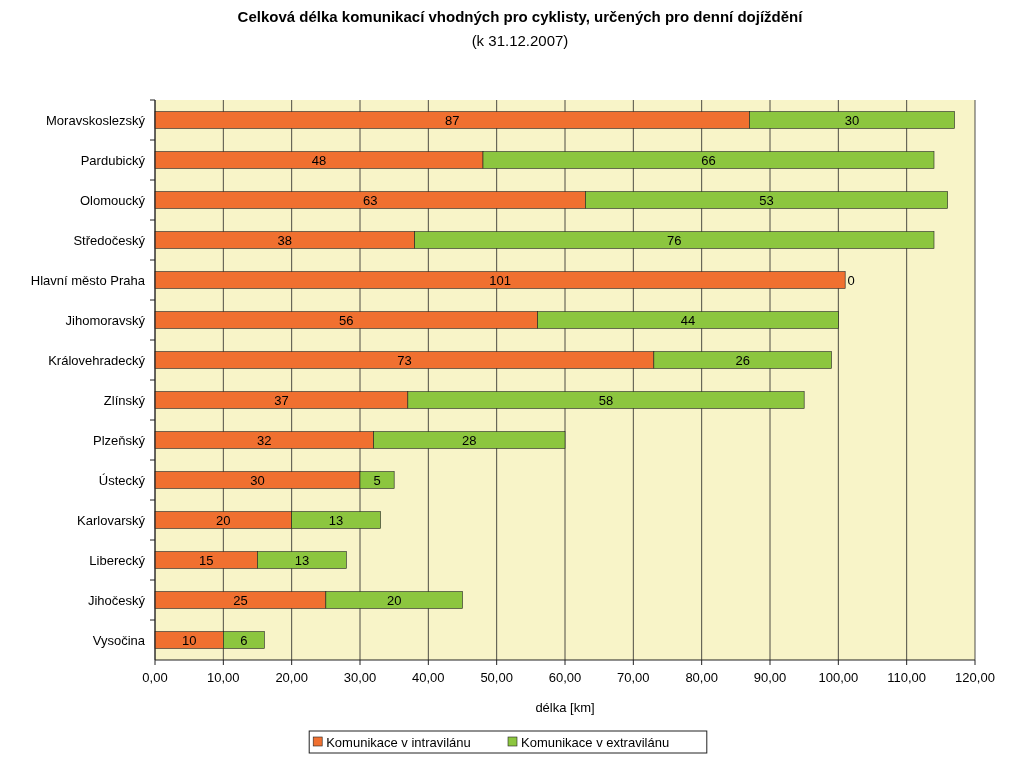  I want to click on y-tick-label: Ústecký, so click(122, 480).